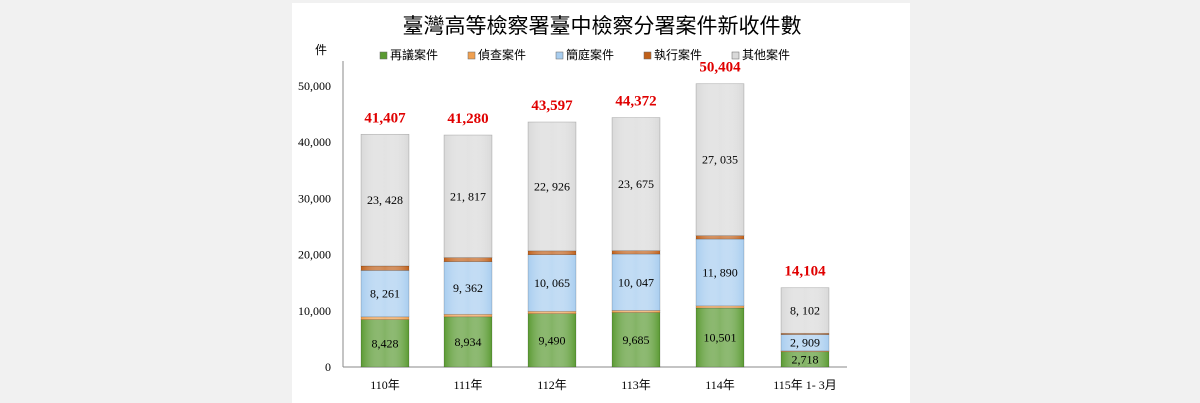 The image size is (1200, 403). Describe the element at coordinates (467, 119) in the screenshot. I see `total-label: 41,280` at that location.